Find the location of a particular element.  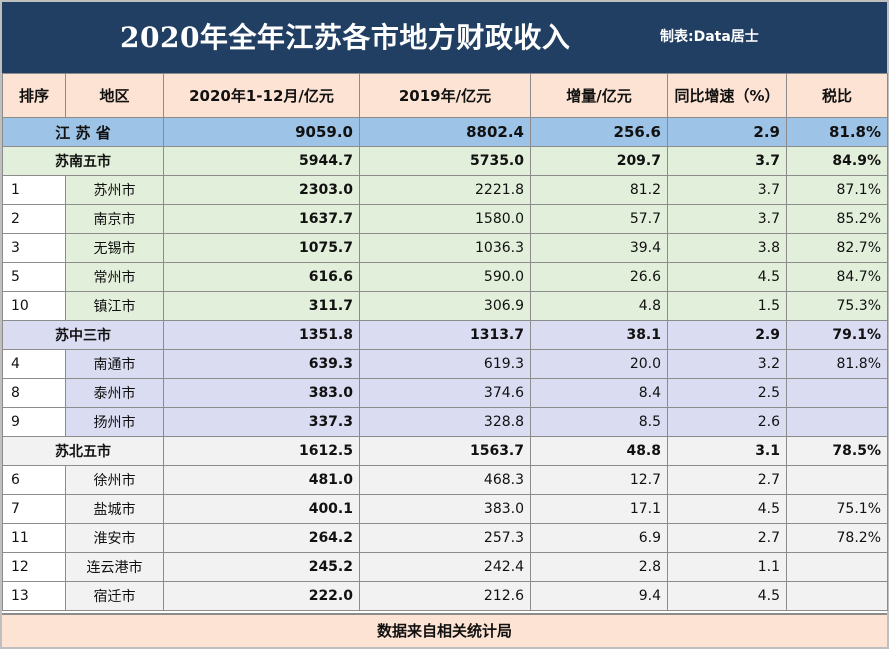

rank-cell: 7 is located at coordinates (34, 509).